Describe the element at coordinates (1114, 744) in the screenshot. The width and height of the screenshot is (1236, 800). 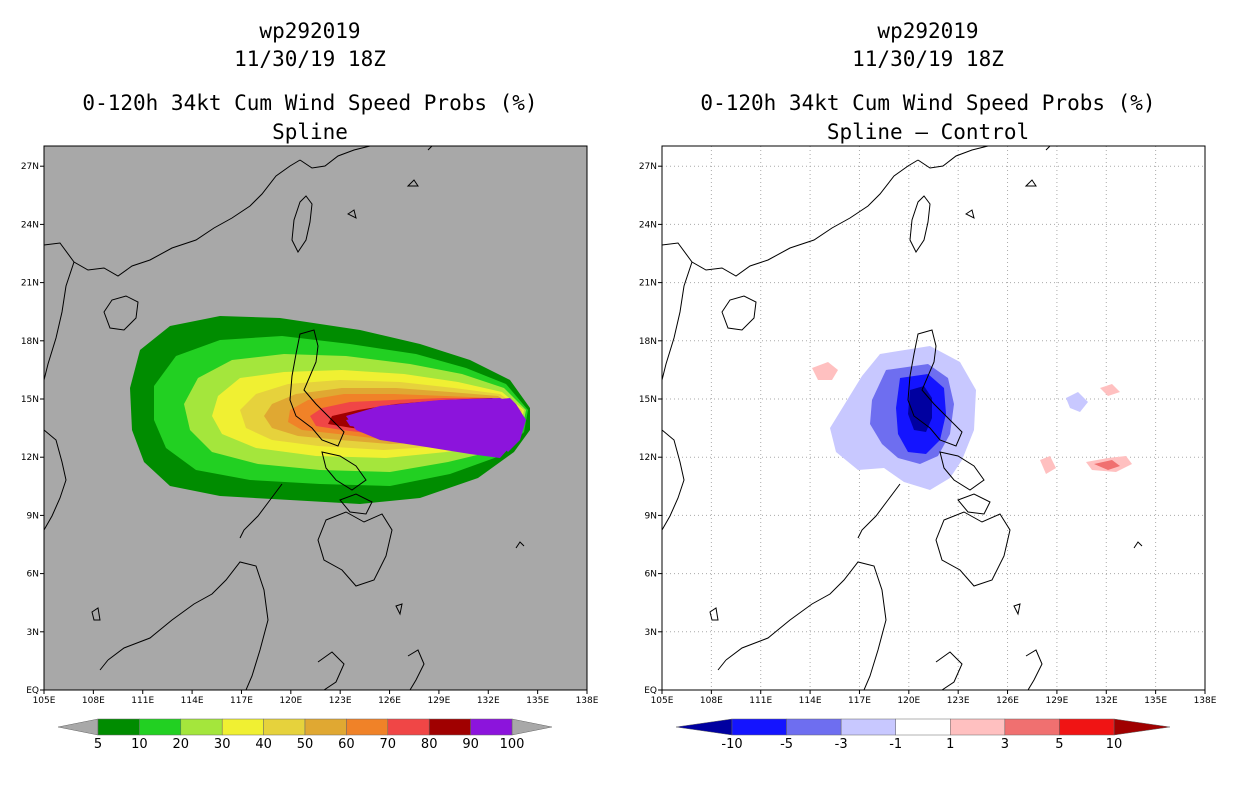
I see `right-colorbar-label: 10` at that location.